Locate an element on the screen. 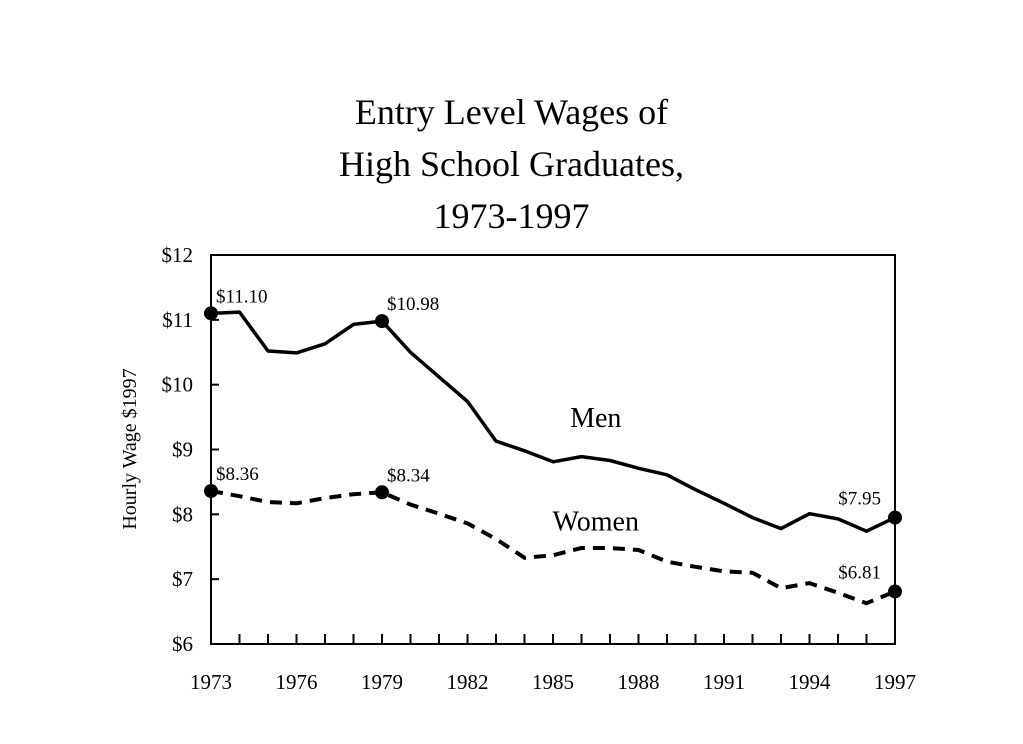 This screenshot has width=1023, height=744. y-tick-label: $9 is located at coordinates (182, 450).